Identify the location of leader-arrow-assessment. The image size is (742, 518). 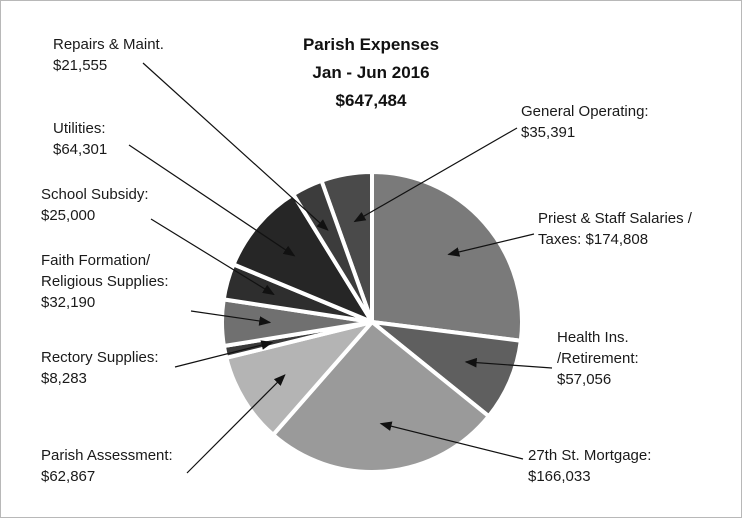
(236, 424).